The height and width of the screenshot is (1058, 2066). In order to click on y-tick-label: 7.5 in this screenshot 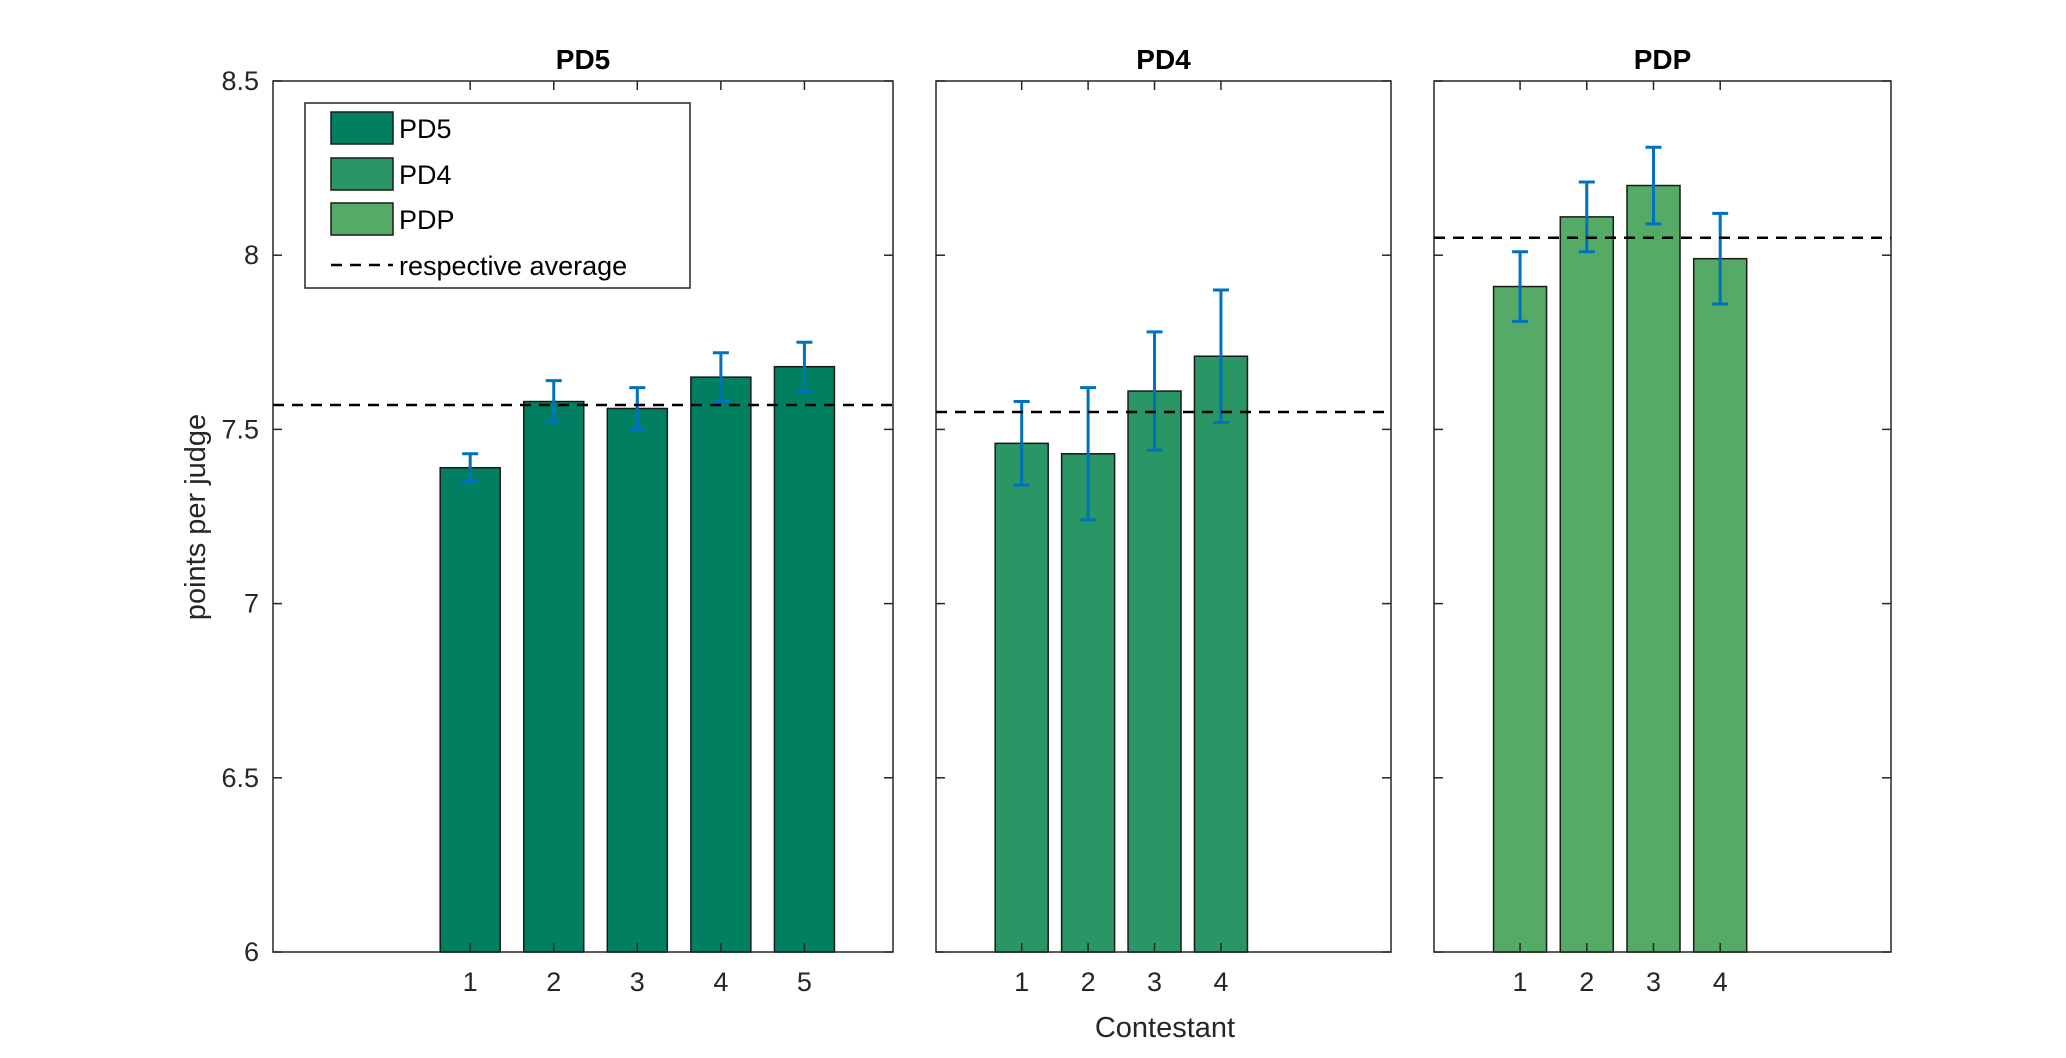, I will do `click(240, 429)`.